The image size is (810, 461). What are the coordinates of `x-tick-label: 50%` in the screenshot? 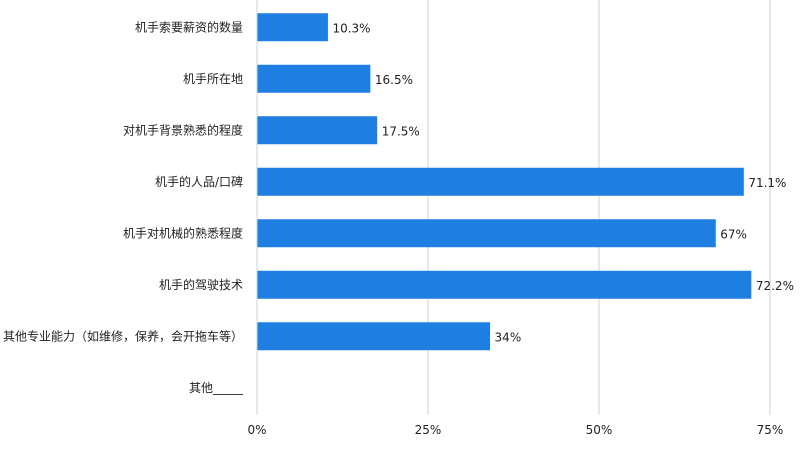 It's located at (599, 430).